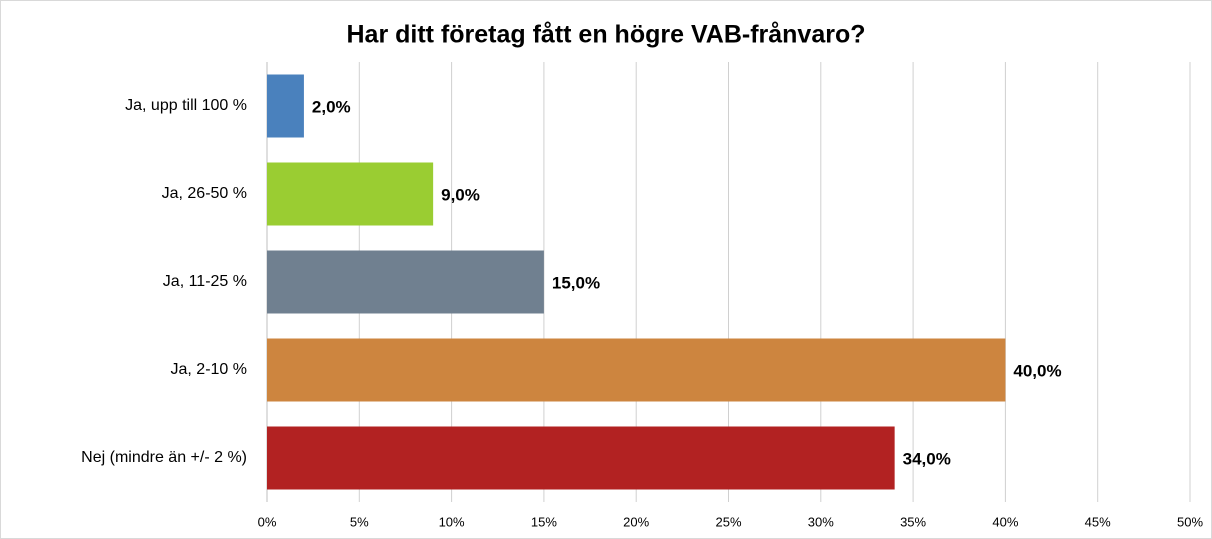 The image size is (1212, 539). I want to click on x-tick-label: 30%, so click(821, 521).